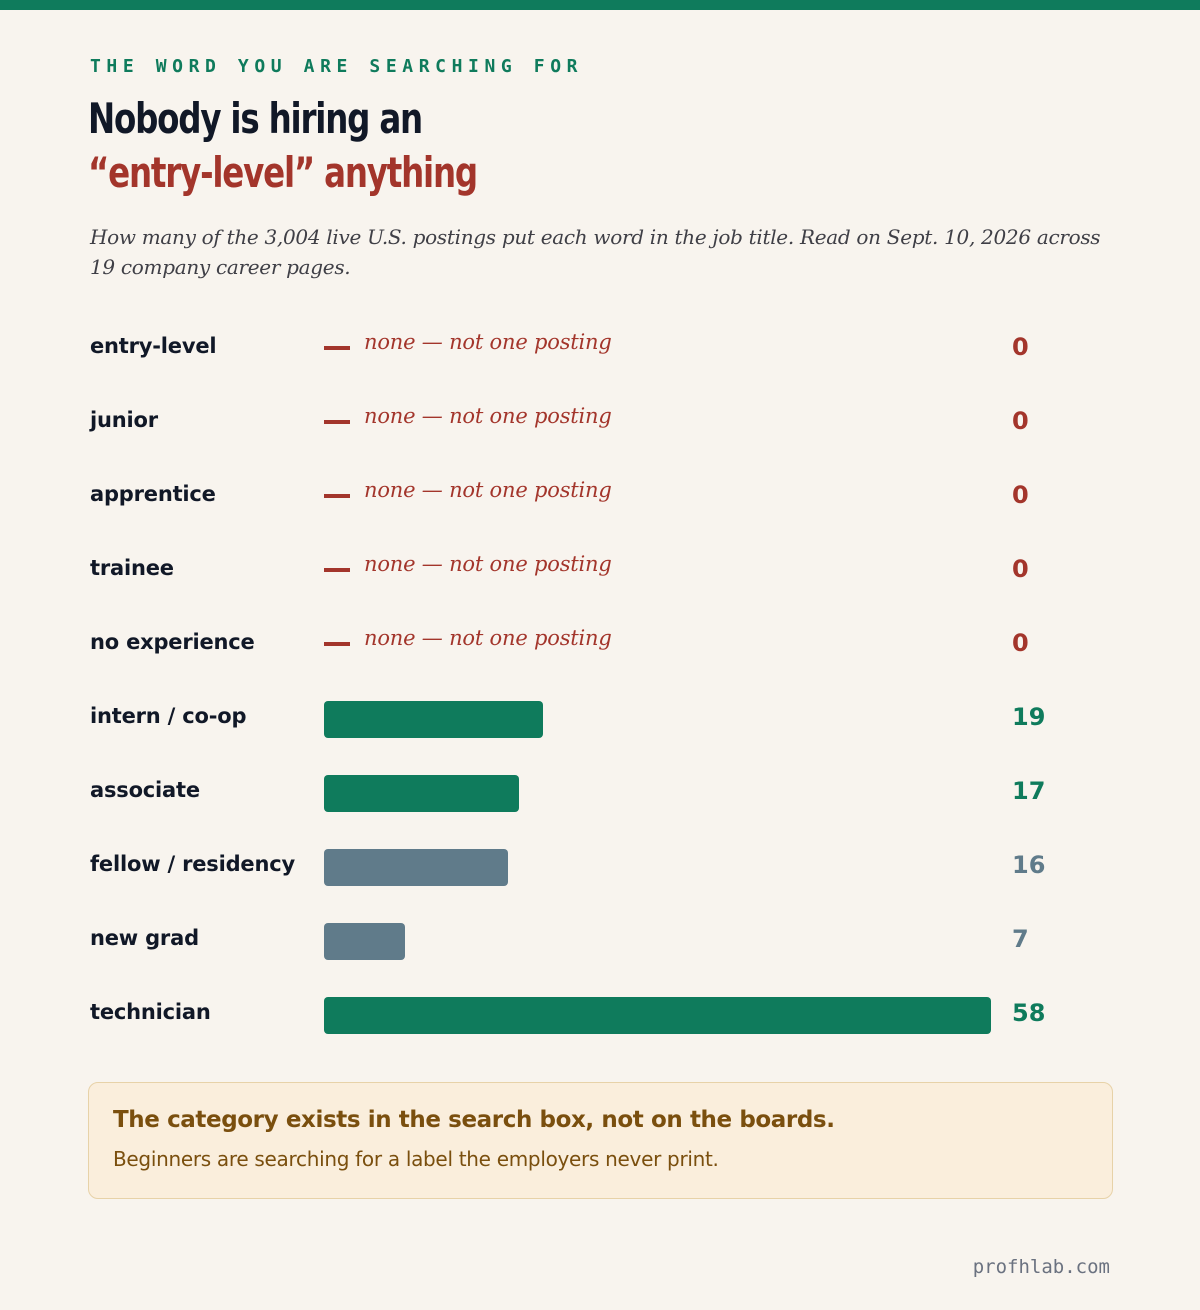  I want to click on category-label: technician, so click(150, 1012).